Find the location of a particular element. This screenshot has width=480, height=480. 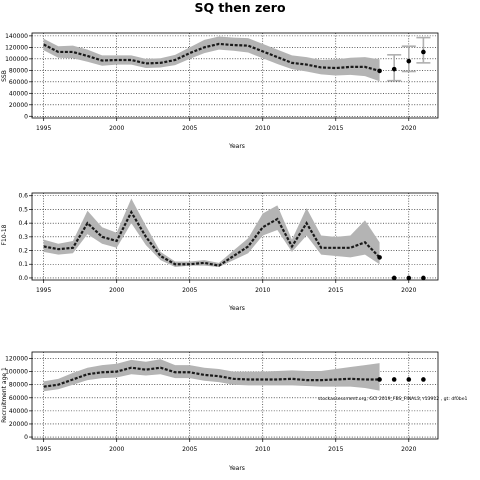

y-tick-label: 0.5 is located at coordinates (23, 209).